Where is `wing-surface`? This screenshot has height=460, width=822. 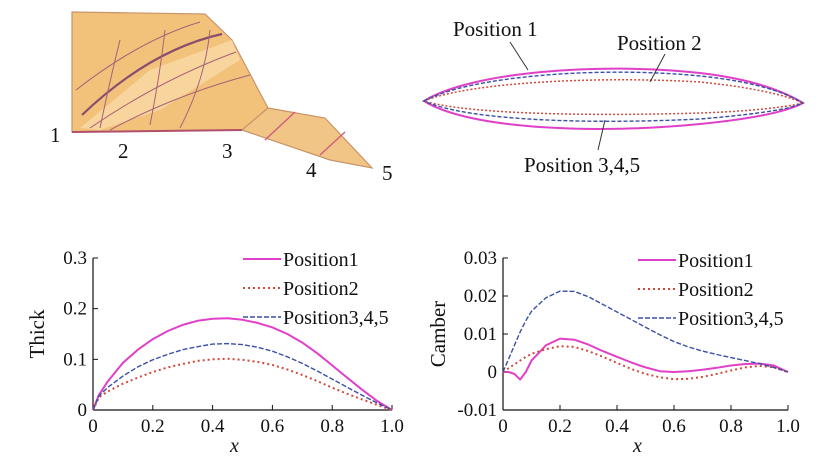
wing-surface is located at coordinates (222, 90).